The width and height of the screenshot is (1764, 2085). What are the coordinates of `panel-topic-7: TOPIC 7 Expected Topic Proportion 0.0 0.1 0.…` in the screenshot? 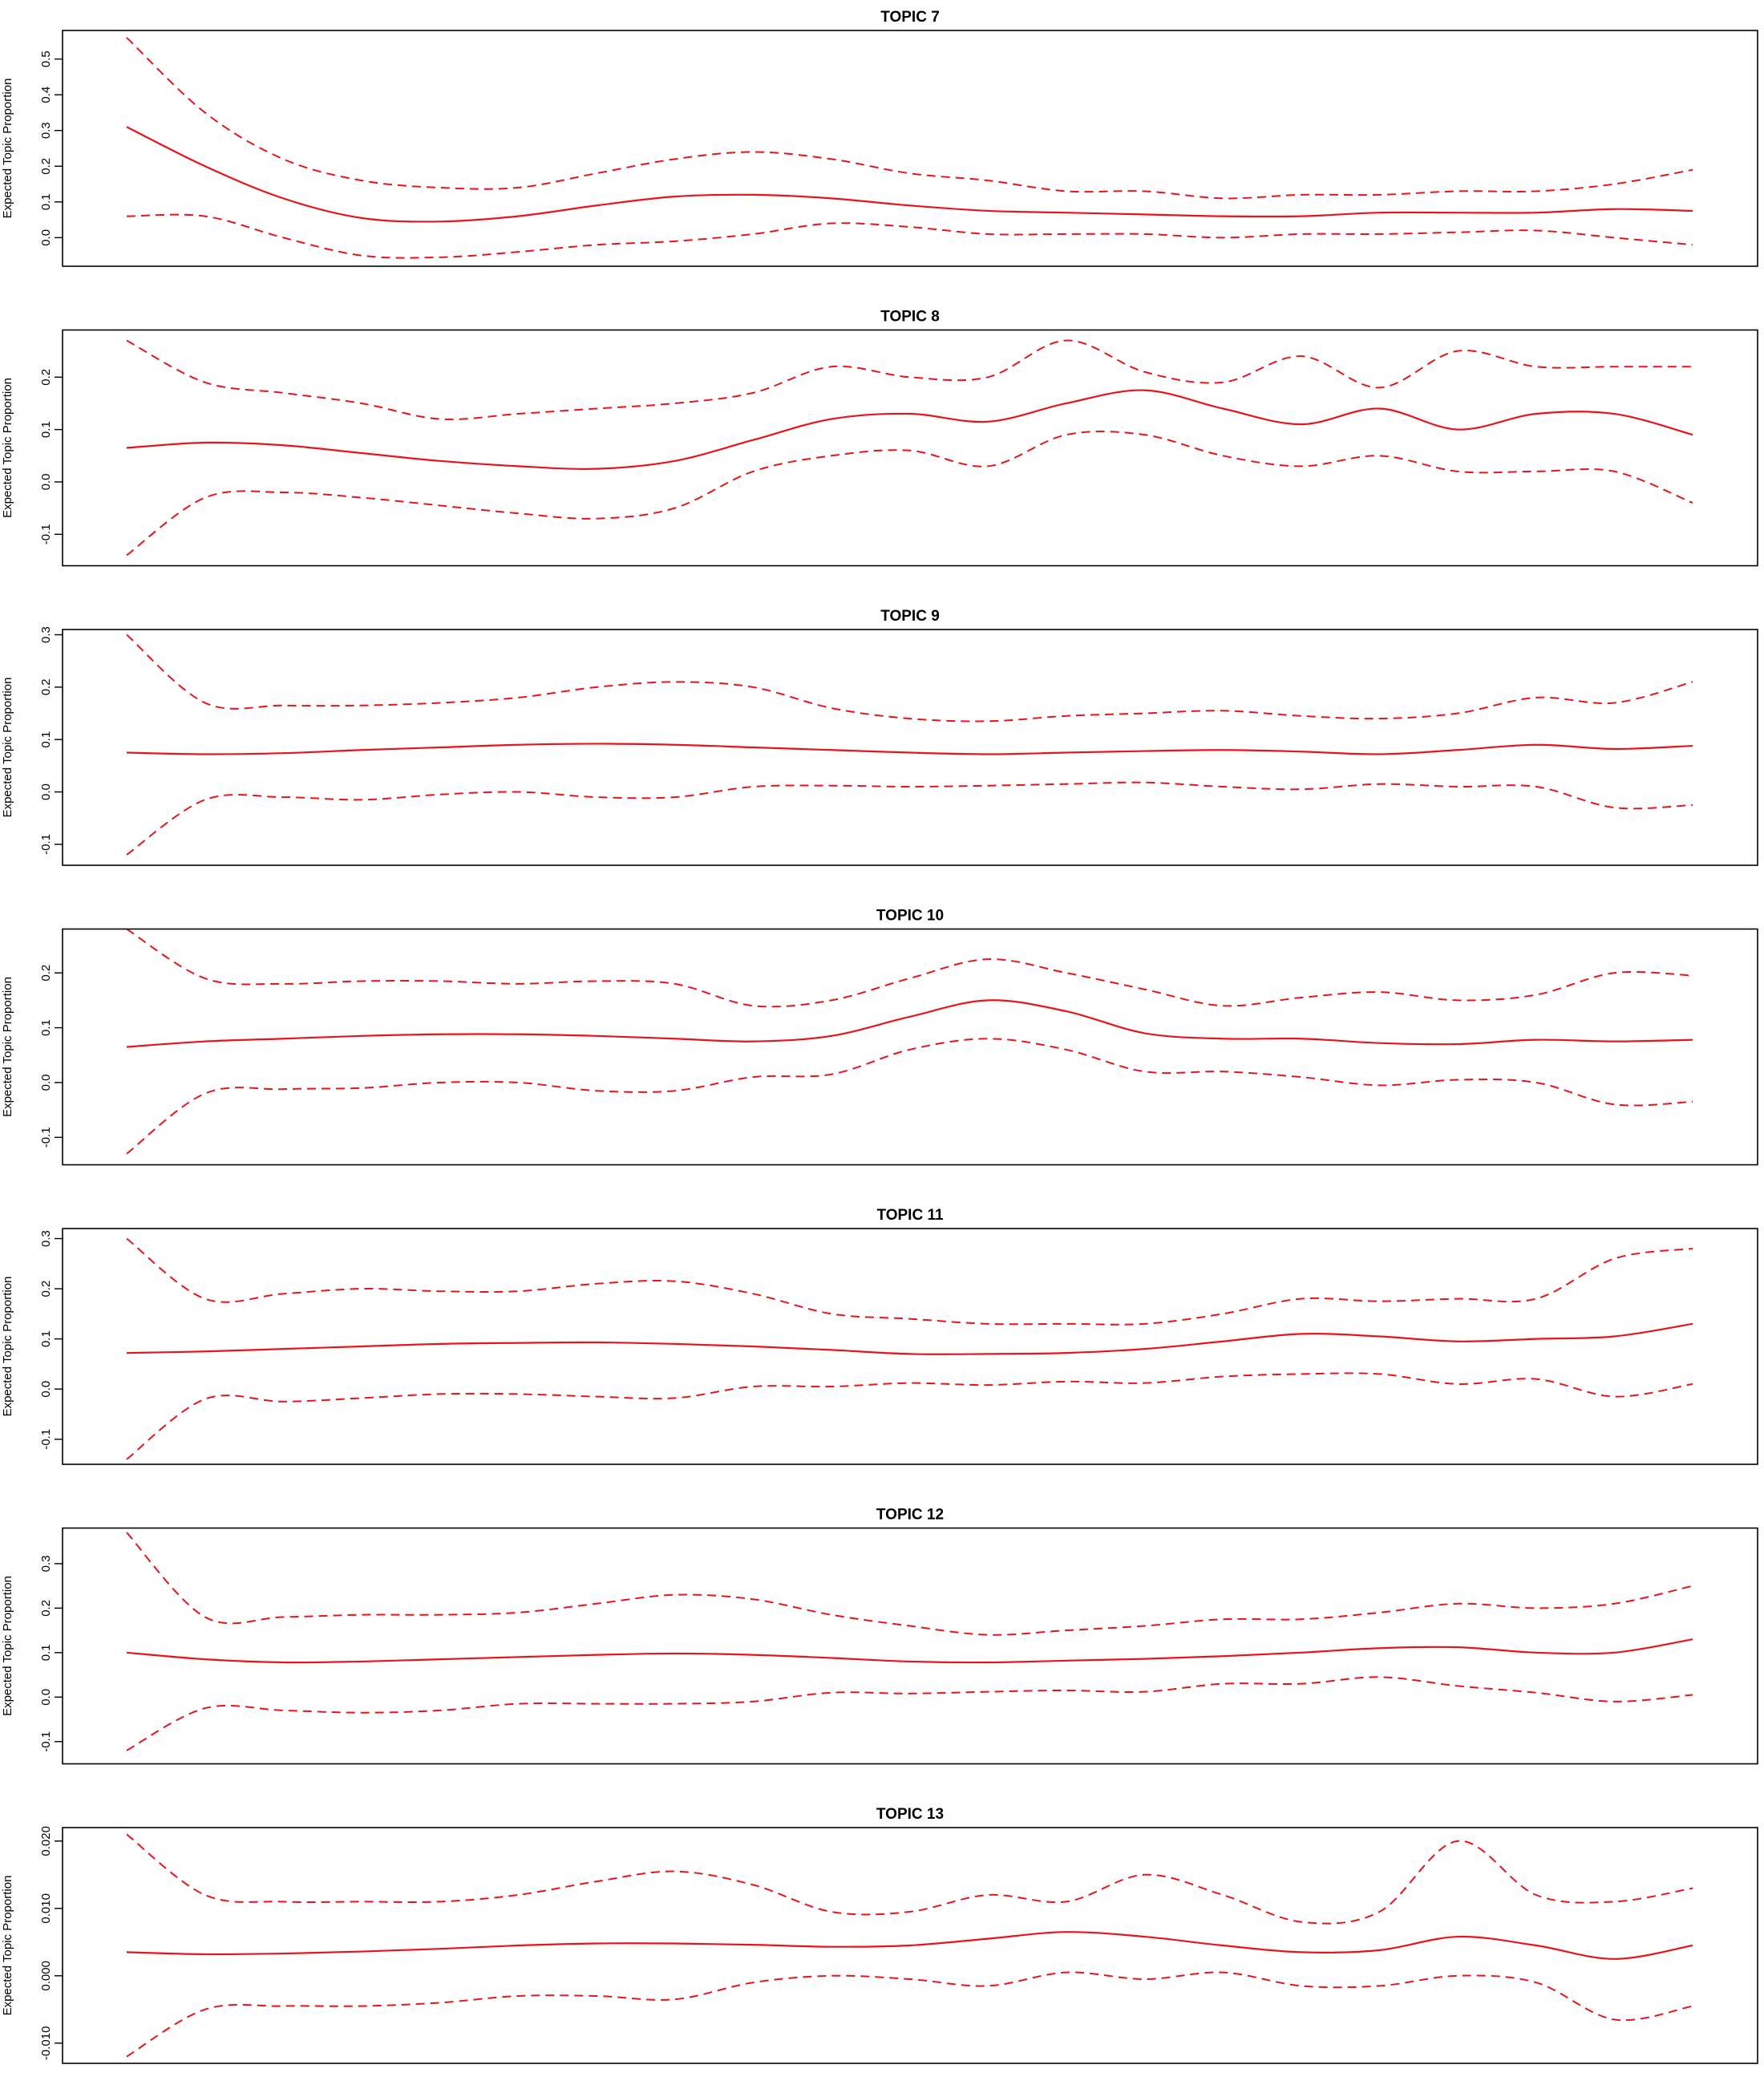 It's located at (879, 138).